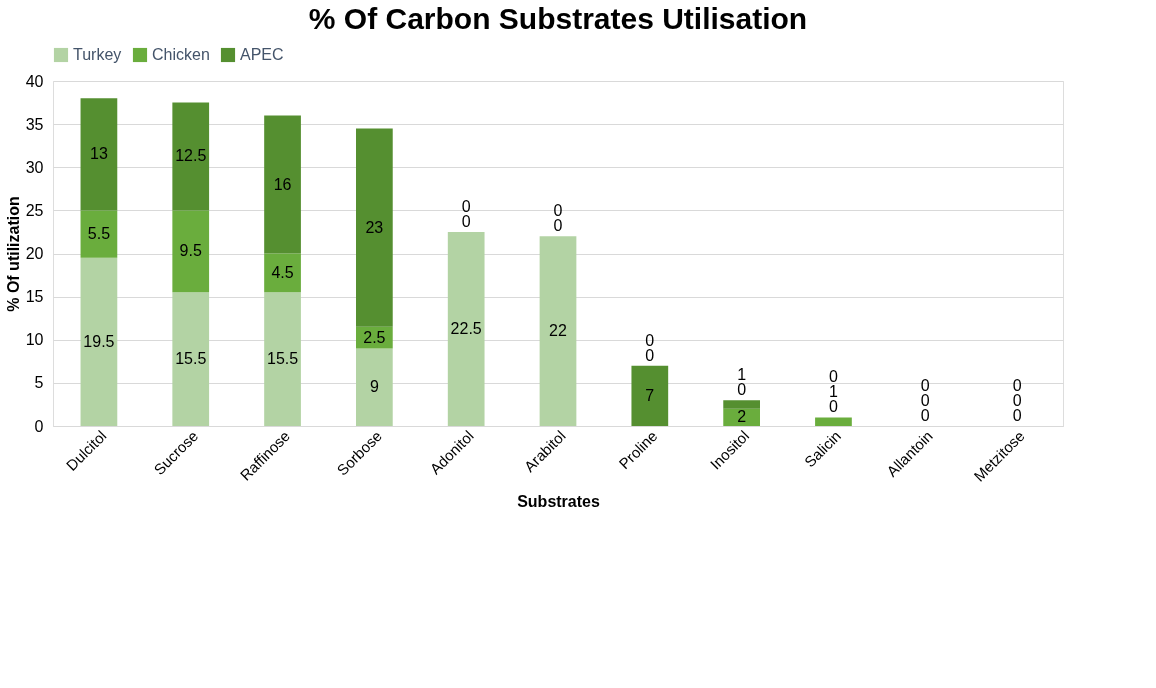 Image resolution: width=1156 pixels, height=688 pixels. What do you see at coordinates (34, 124) in the screenshot?
I see `y-tick-label: 35` at bounding box center [34, 124].